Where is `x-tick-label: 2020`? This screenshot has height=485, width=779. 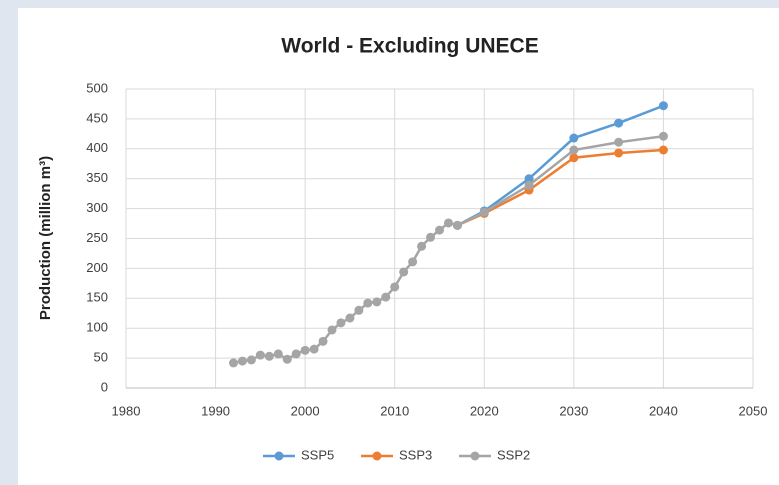
x-tick-label: 2020 is located at coordinates (484, 410).